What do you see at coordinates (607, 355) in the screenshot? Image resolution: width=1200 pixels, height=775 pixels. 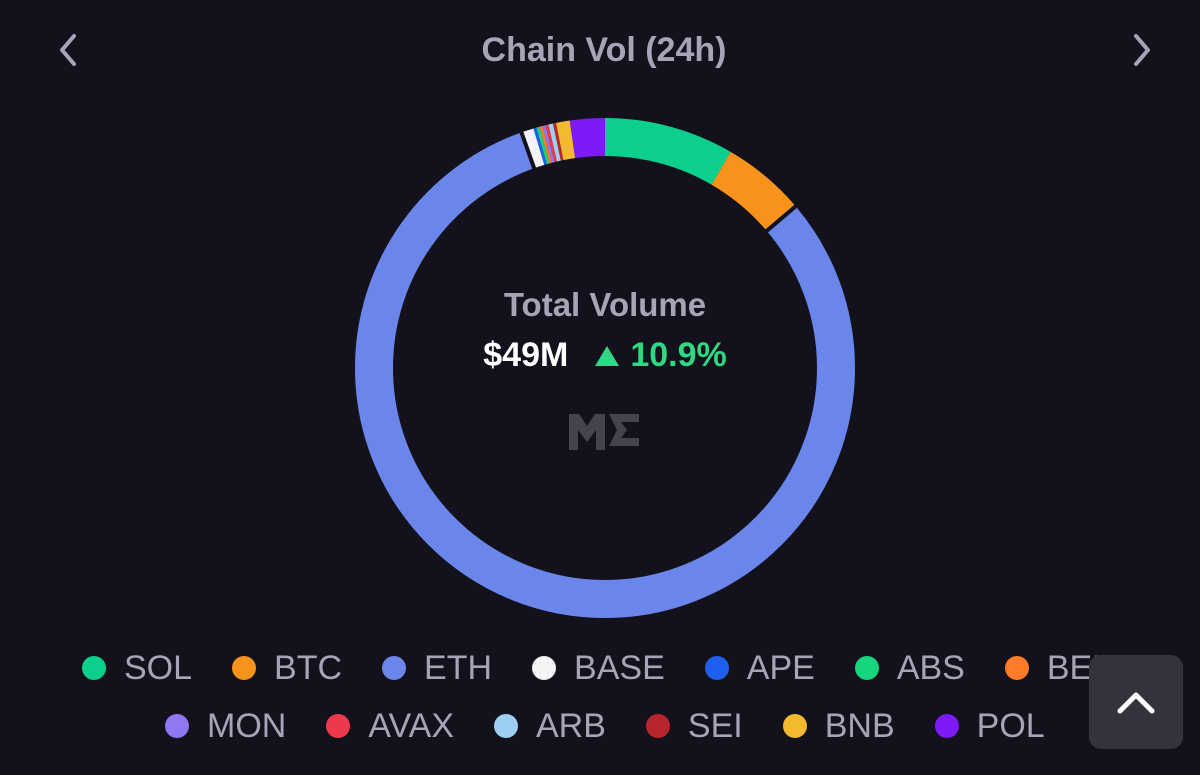 I see `triangle-up-icon` at bounding box center [607, 355].